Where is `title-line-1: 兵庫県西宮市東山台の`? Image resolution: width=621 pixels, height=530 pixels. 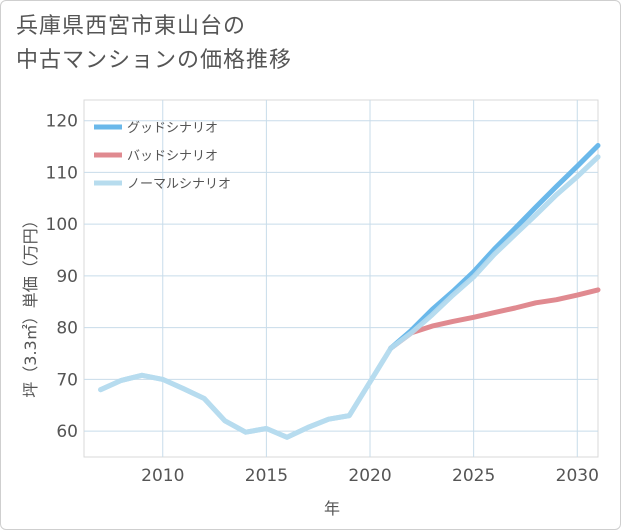
title-line-1: 兵庫県西宮市東山台の is located at coordinates (131, 26).